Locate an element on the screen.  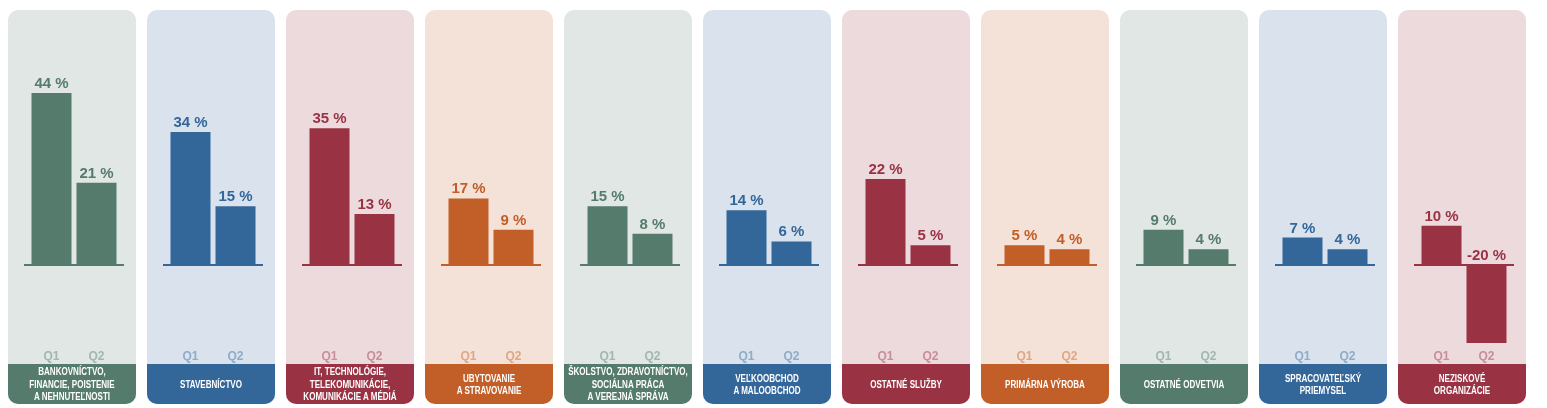
banner: PRIMÁRNA VÝROBA is located at coordinates (1045, 384).